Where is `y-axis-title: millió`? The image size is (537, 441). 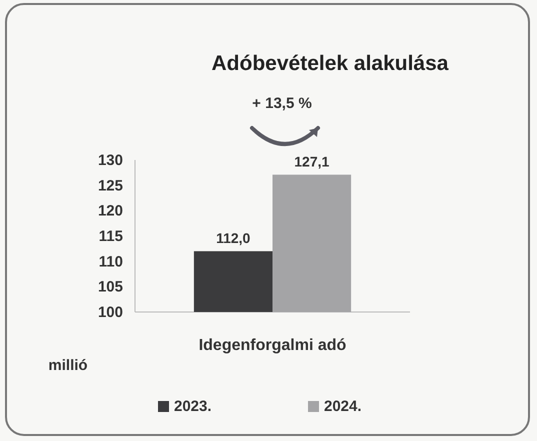
y-axis-title: millió is located at coordinates (68, 365).